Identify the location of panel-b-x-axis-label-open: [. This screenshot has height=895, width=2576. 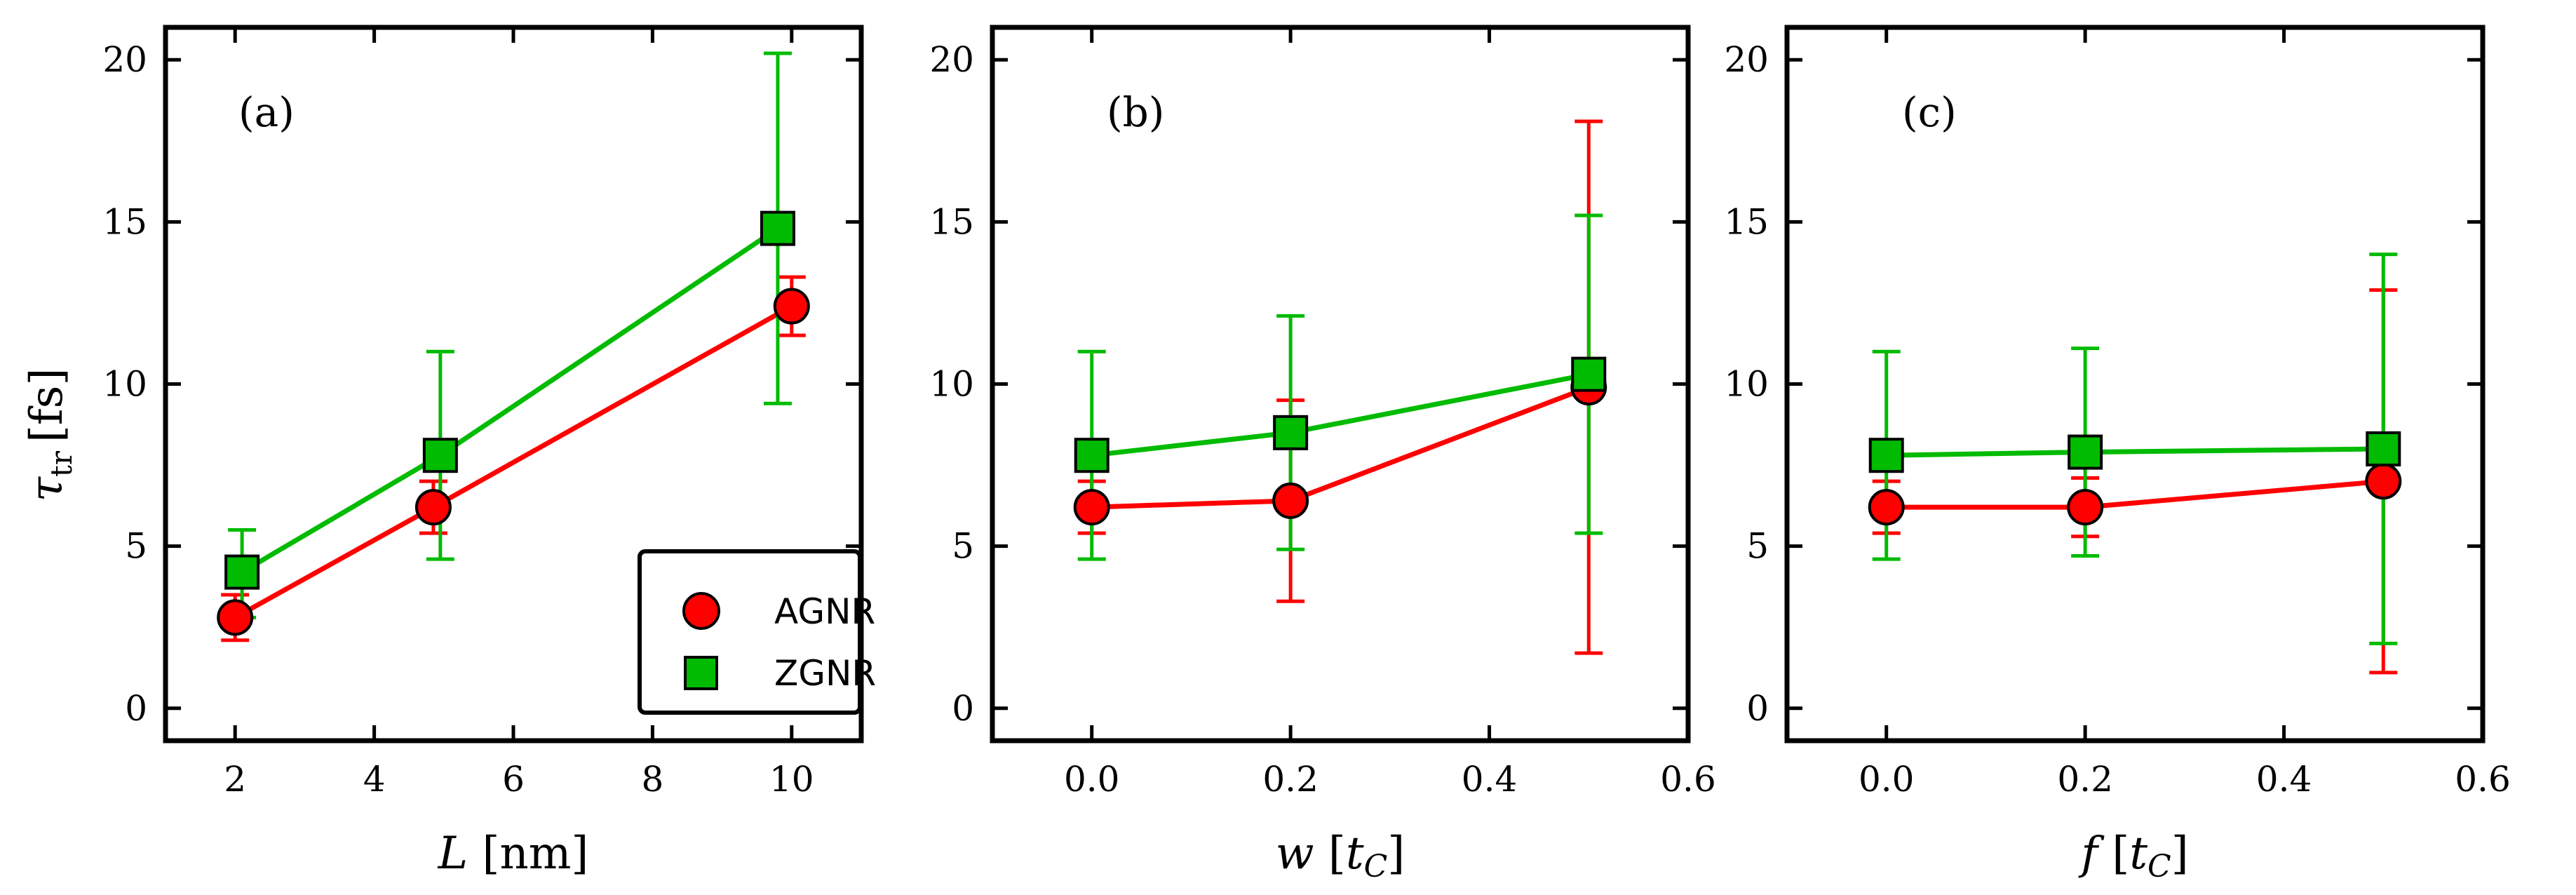
(1330, 854).